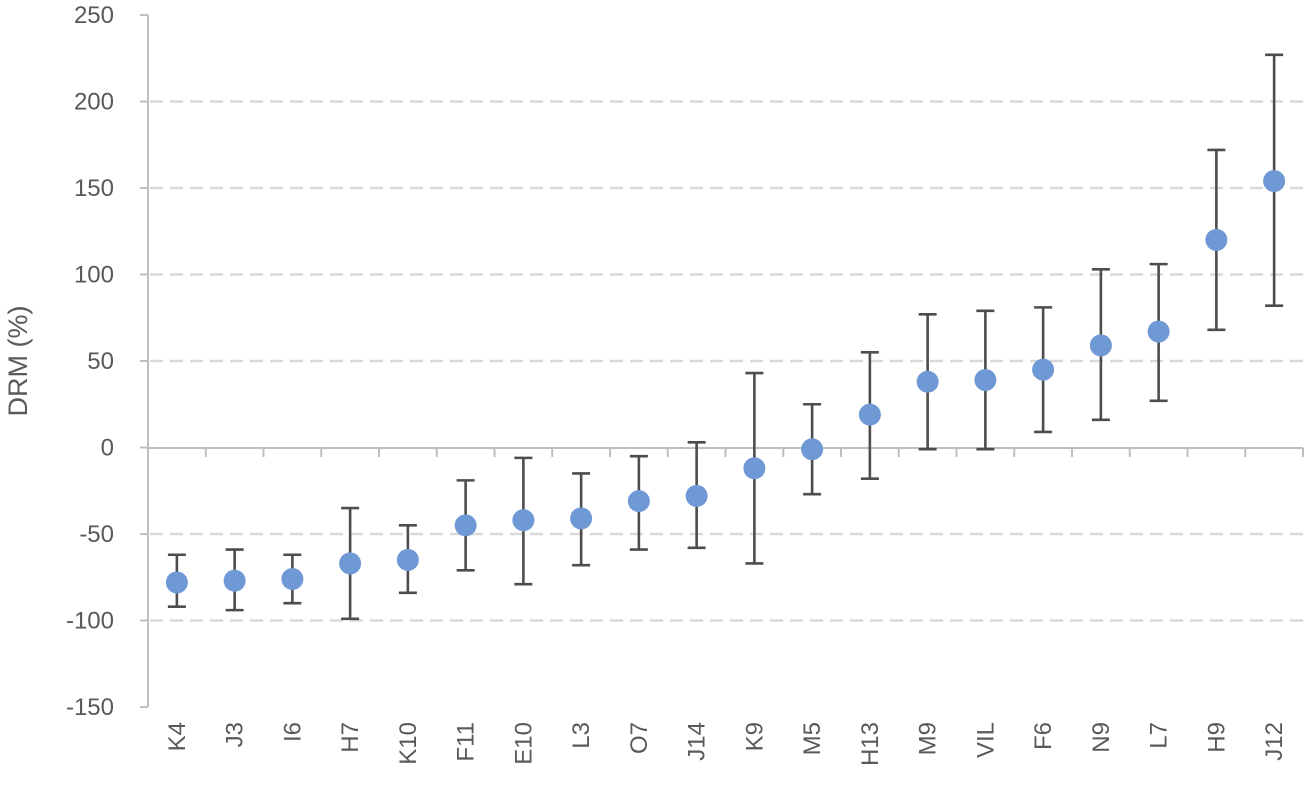  I want to click on x-tick-label: N9, so click(1101, 737).